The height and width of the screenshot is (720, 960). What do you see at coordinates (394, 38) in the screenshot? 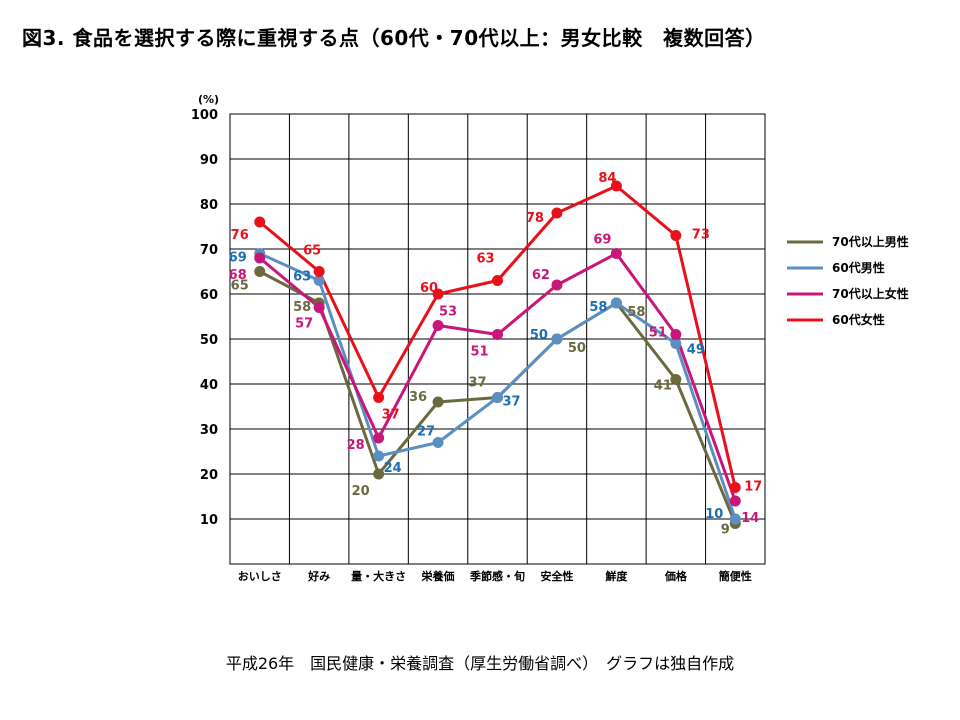
I see `chart-title: 図3. 食品を選択する際に重視する点（60代・70代以上：男女比較 複数回答）` at bounding box center [394, 38].